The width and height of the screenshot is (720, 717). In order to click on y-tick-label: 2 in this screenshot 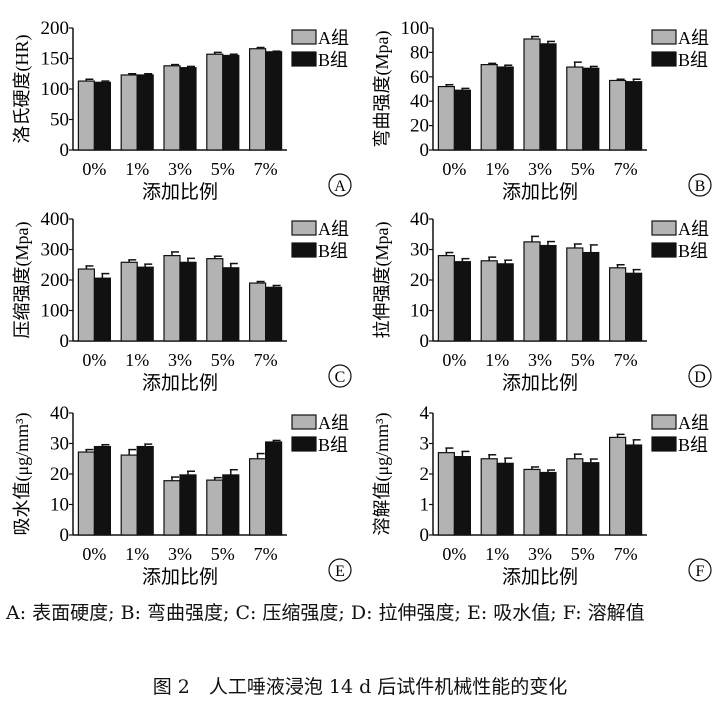, I will do `click(425, 474)`.